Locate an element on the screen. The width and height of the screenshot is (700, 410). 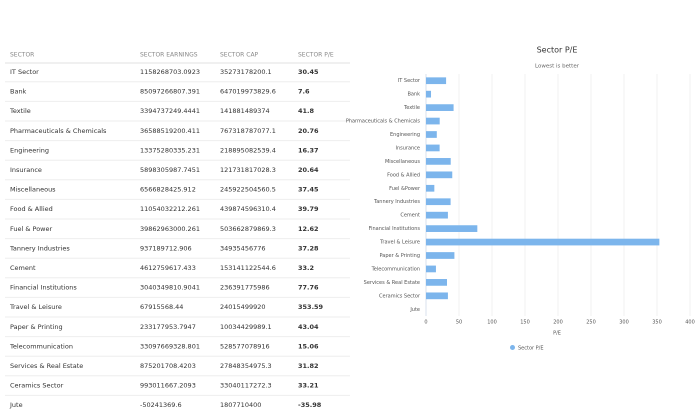
table-cell: 20.76 is located at coordinates (308, 131).